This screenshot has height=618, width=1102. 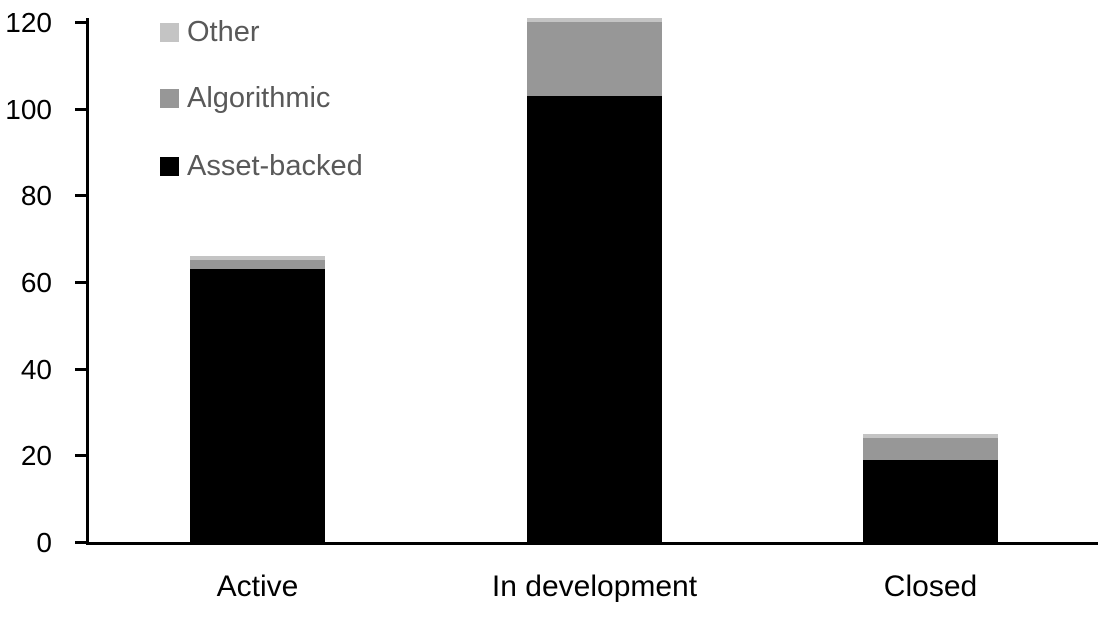 I want to click on bar-segment-other-active, so click(x=257, y=258).